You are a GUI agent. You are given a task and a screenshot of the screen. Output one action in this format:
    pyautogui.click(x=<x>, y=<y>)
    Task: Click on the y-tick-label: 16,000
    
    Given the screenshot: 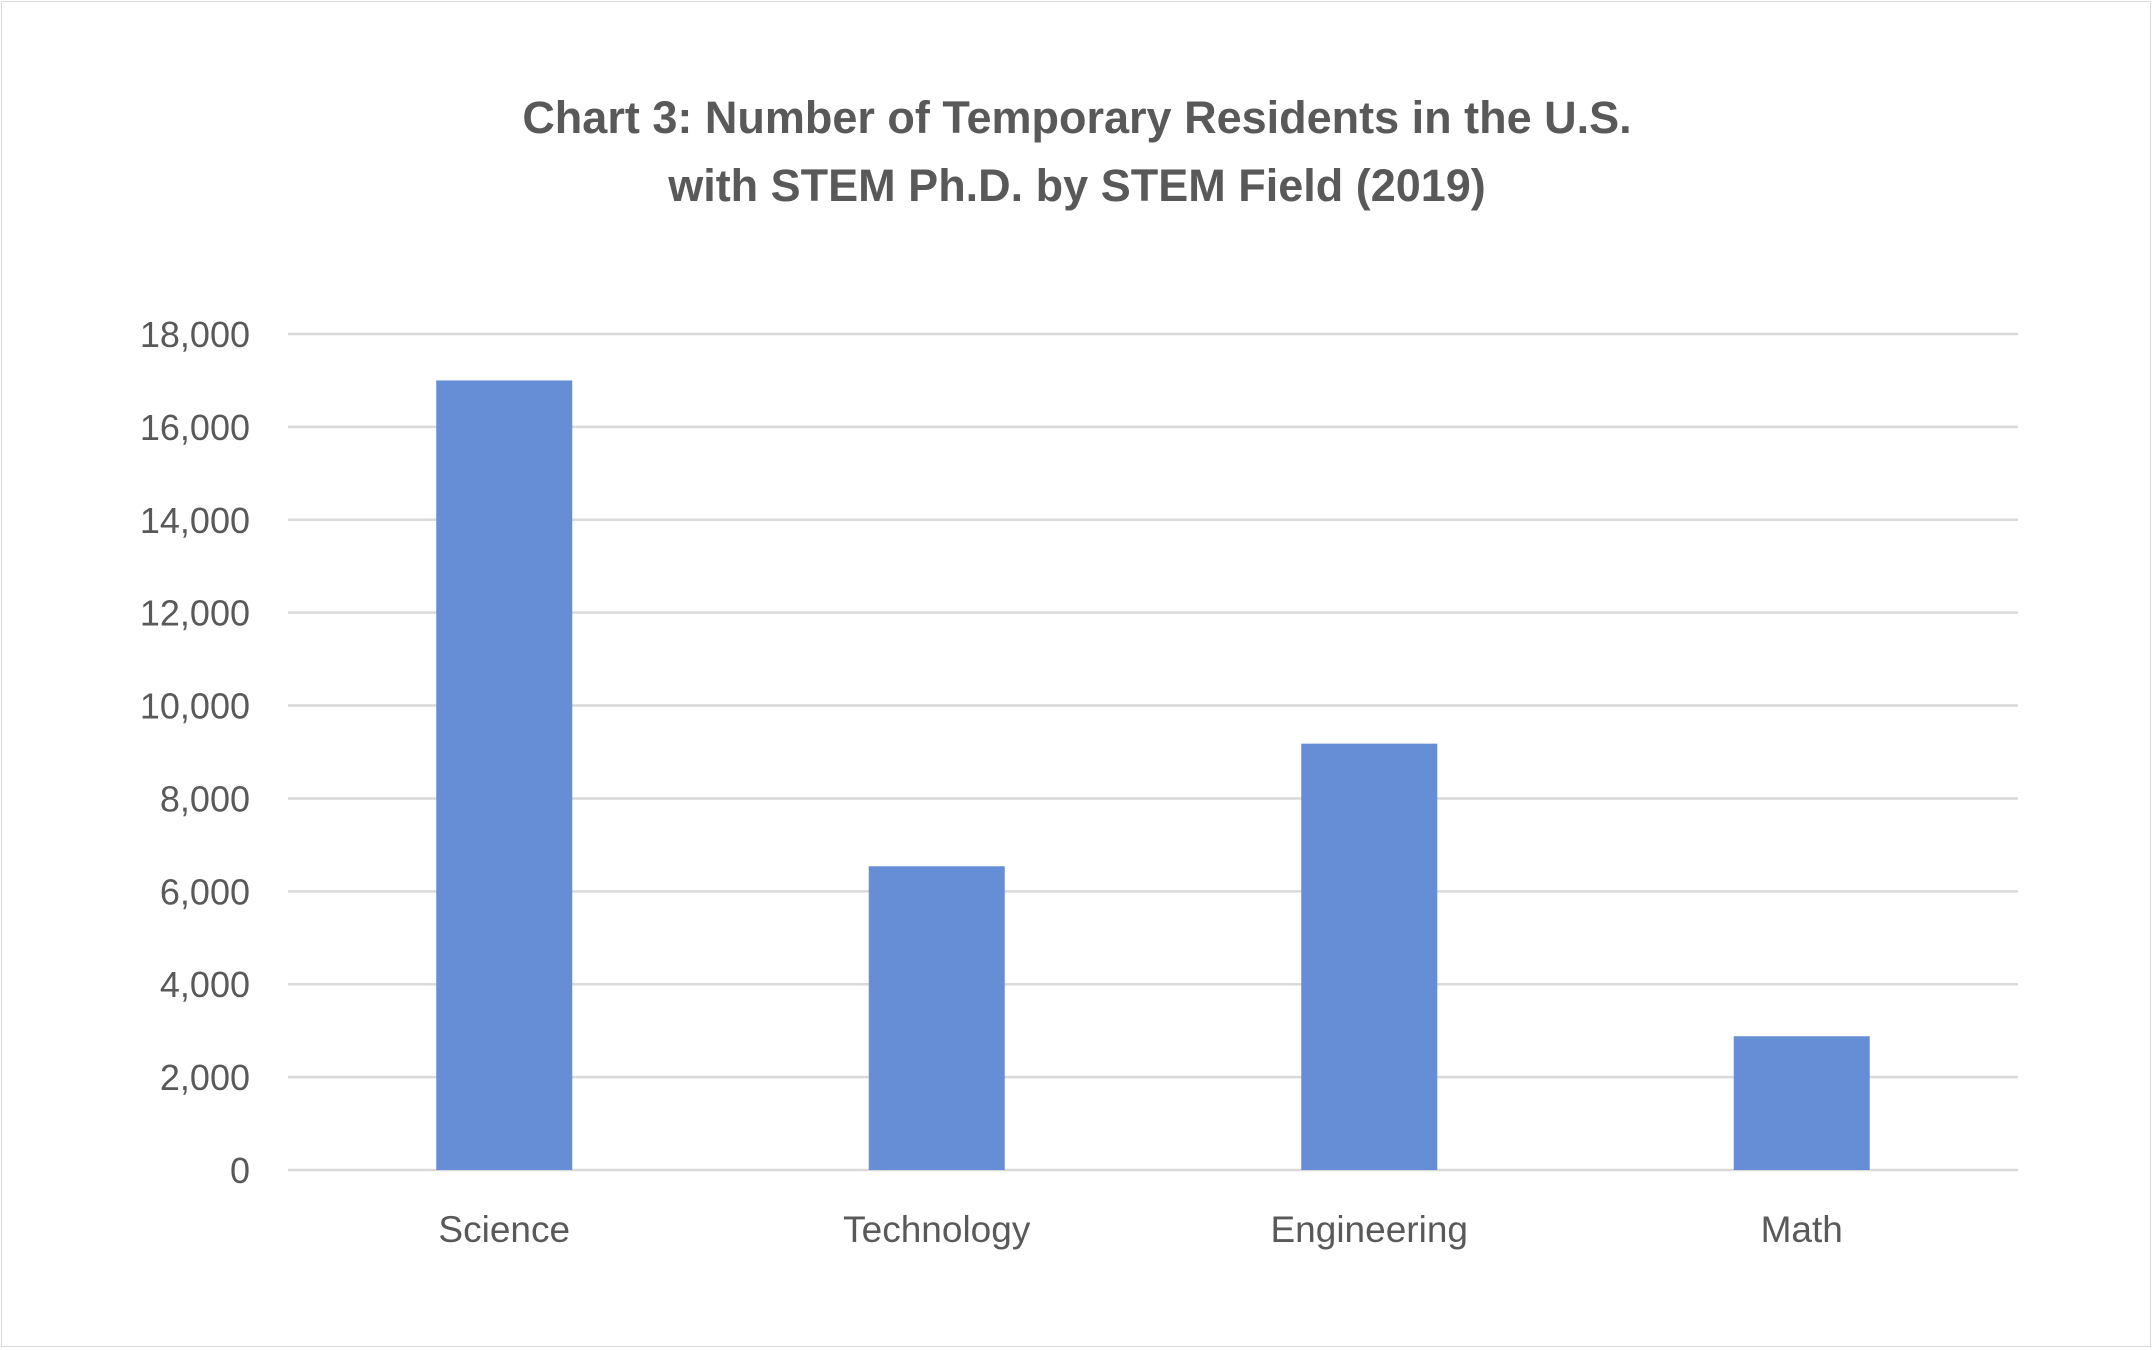 What is the action you would take?
    pyautogui.click(x=195, y=427)
    